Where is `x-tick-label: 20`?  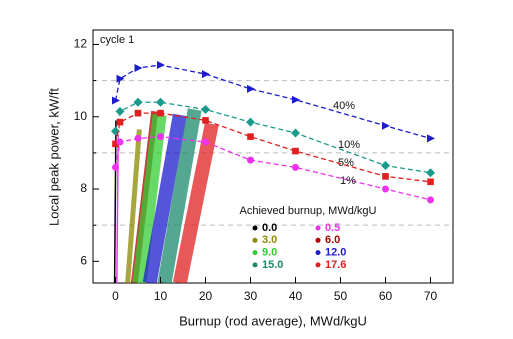
x-tick-label: 20 is located at coordinates (206, 296).